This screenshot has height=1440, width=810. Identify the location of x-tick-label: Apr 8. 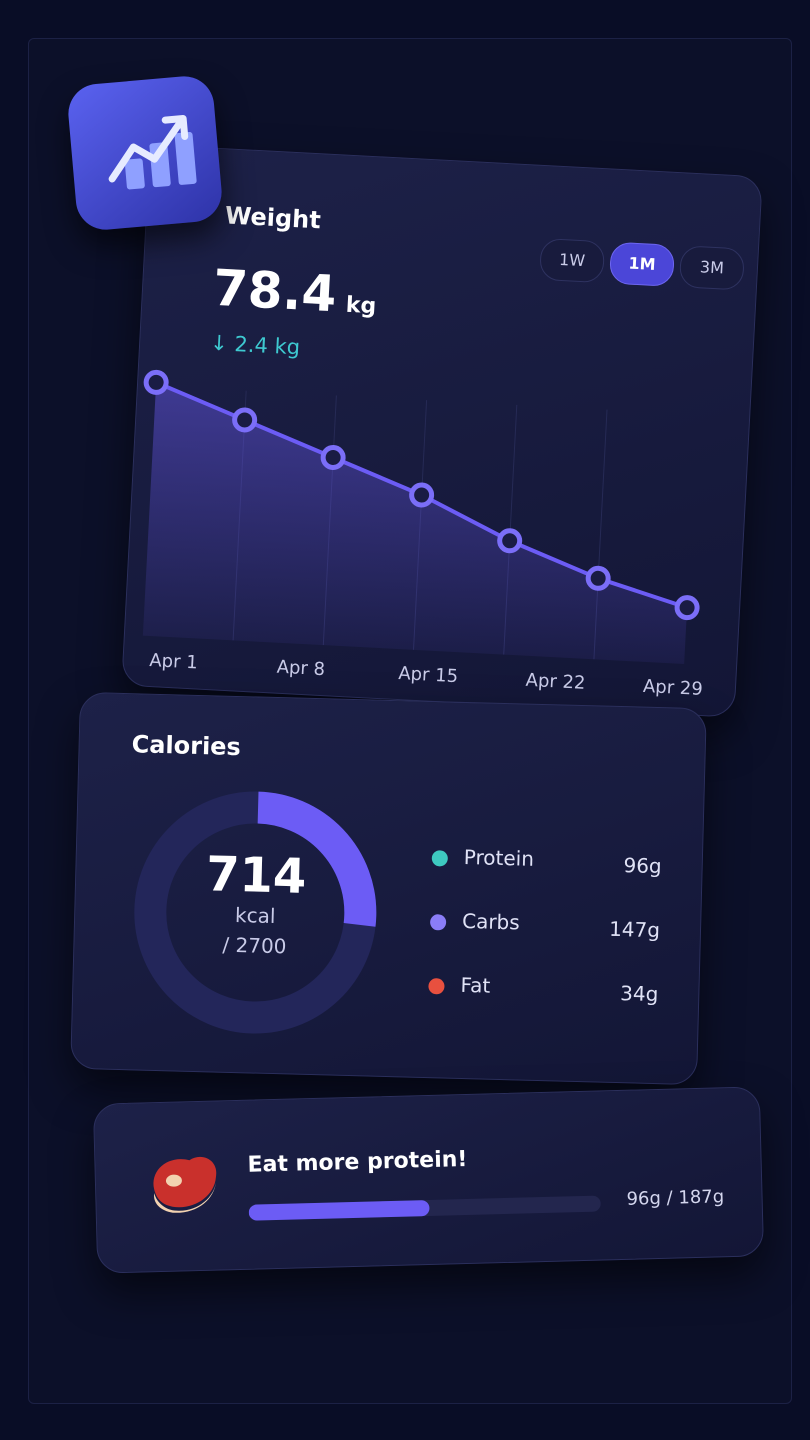
(300, 669).